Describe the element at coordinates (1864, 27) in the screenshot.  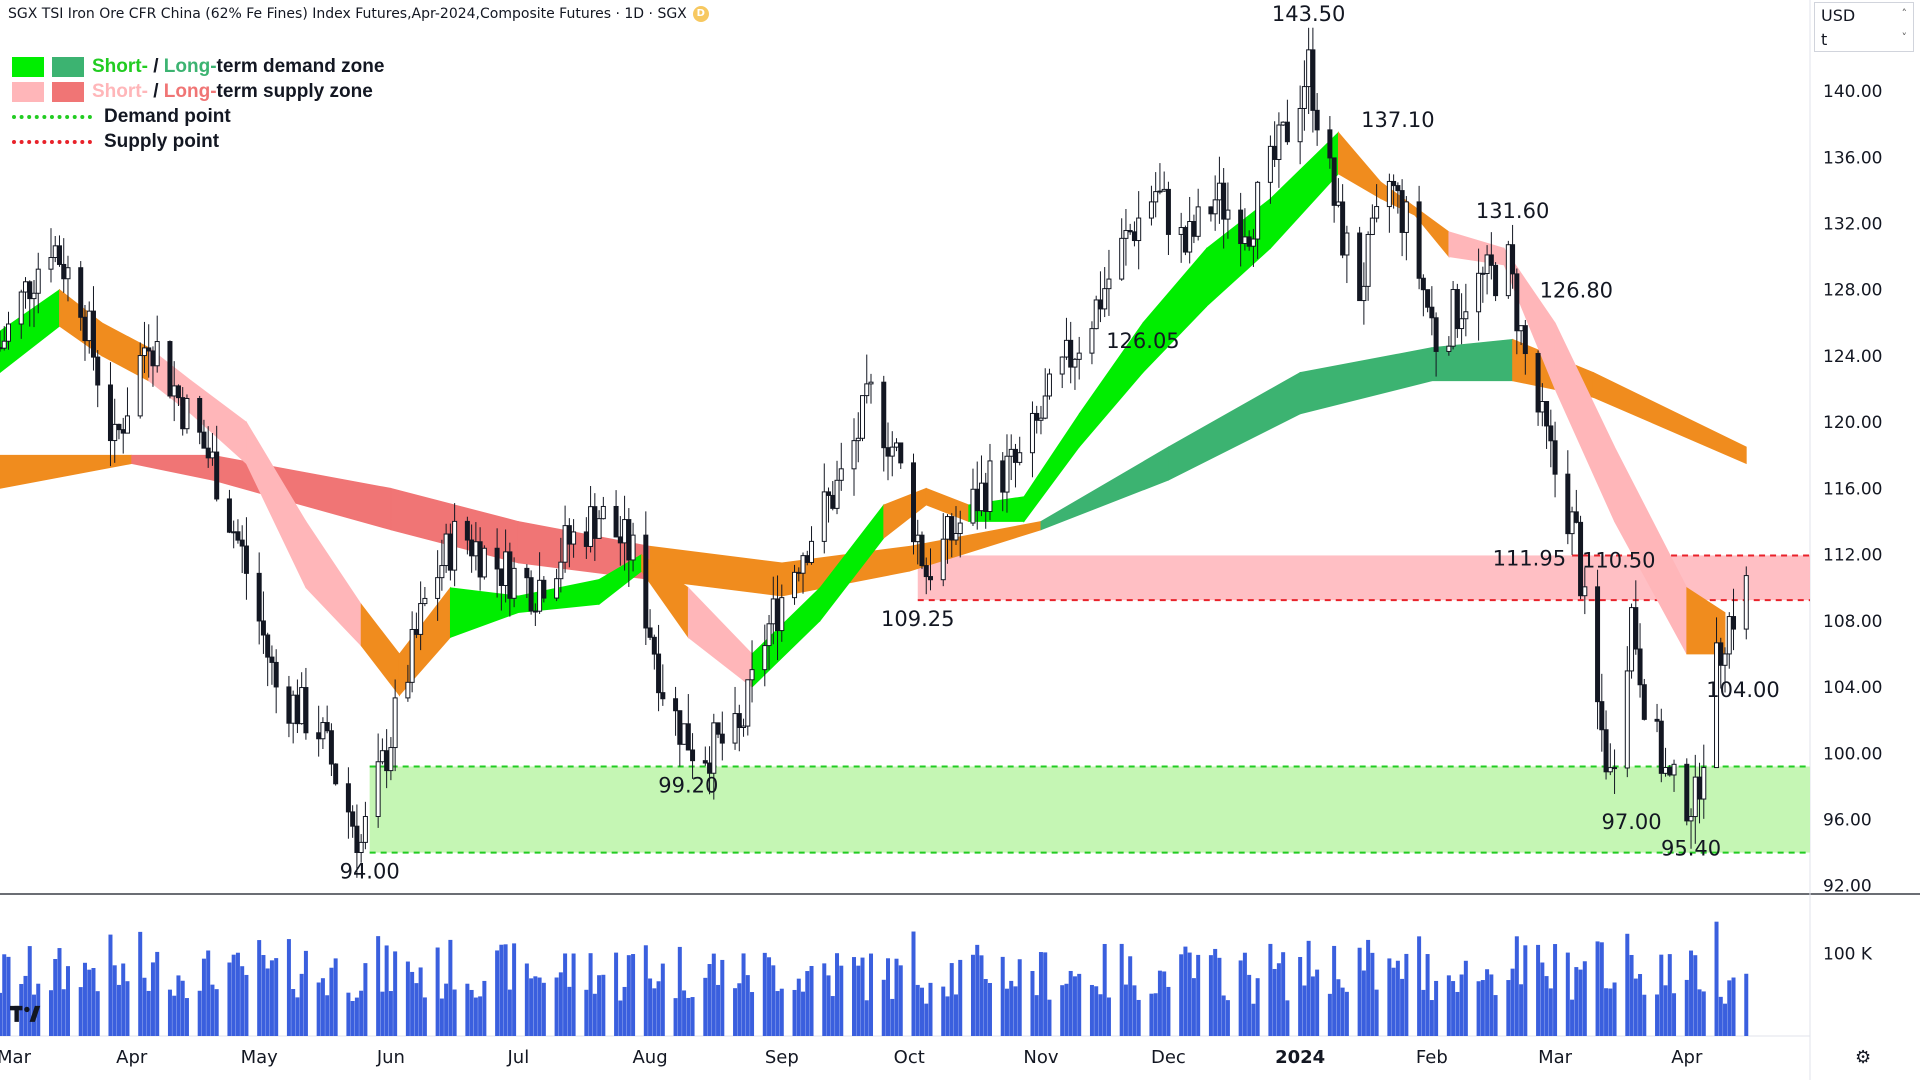
I see `currency-unit-selector: USD t ˄ ˅` at that location.